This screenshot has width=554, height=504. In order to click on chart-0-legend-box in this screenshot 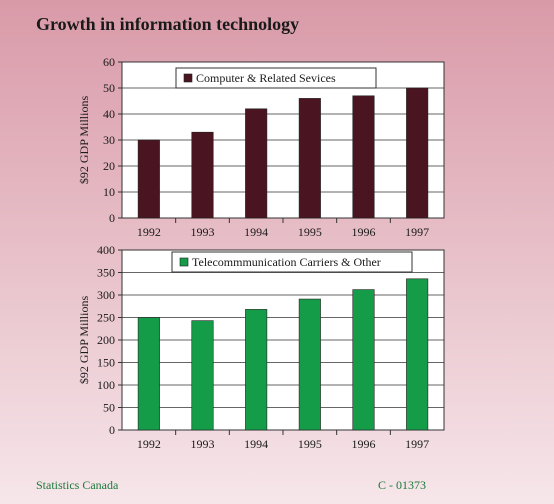, I will do `click(276, 78)`.